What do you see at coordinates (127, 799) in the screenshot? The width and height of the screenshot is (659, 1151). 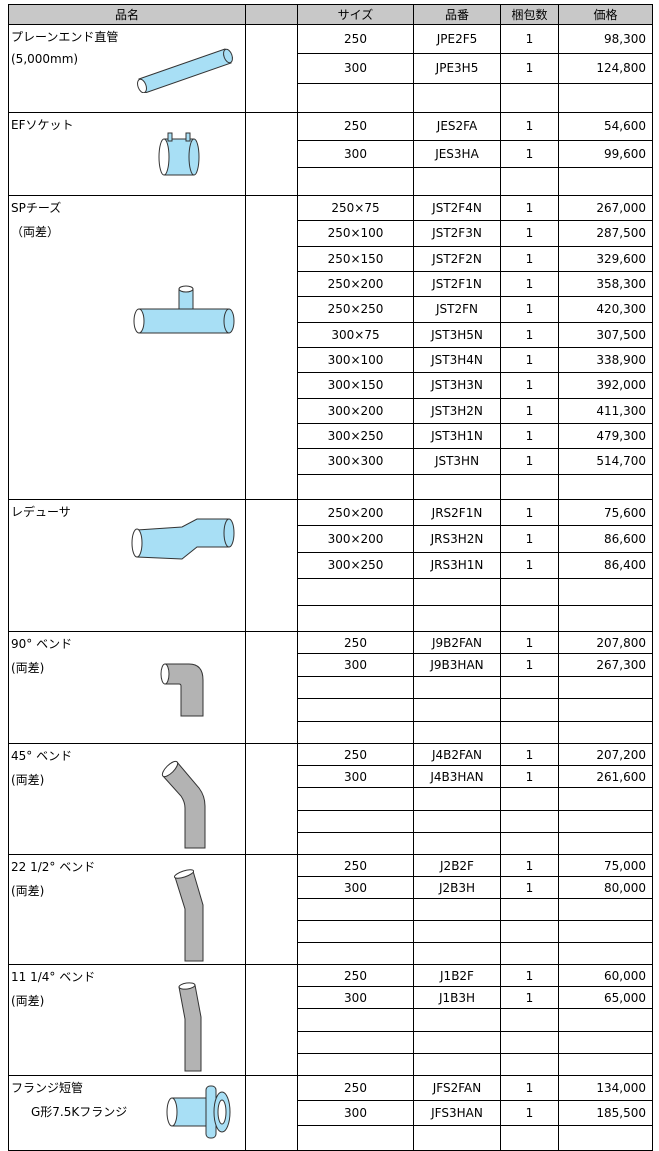 I see `product-cell: 45° ベンド (両差)` at bounding box center [127, 799].